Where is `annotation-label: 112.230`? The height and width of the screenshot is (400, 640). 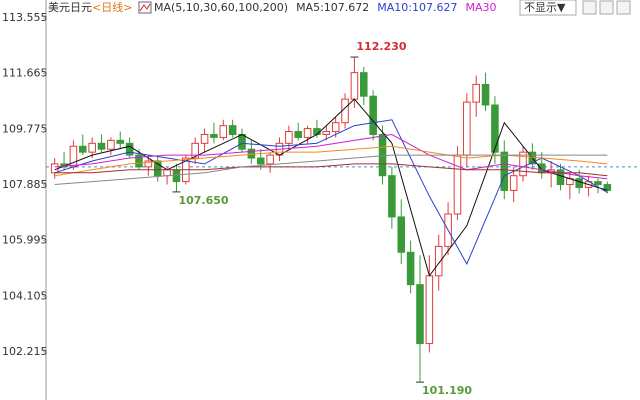
annotation-label: 112.230 is located at coordinates (381, 46).